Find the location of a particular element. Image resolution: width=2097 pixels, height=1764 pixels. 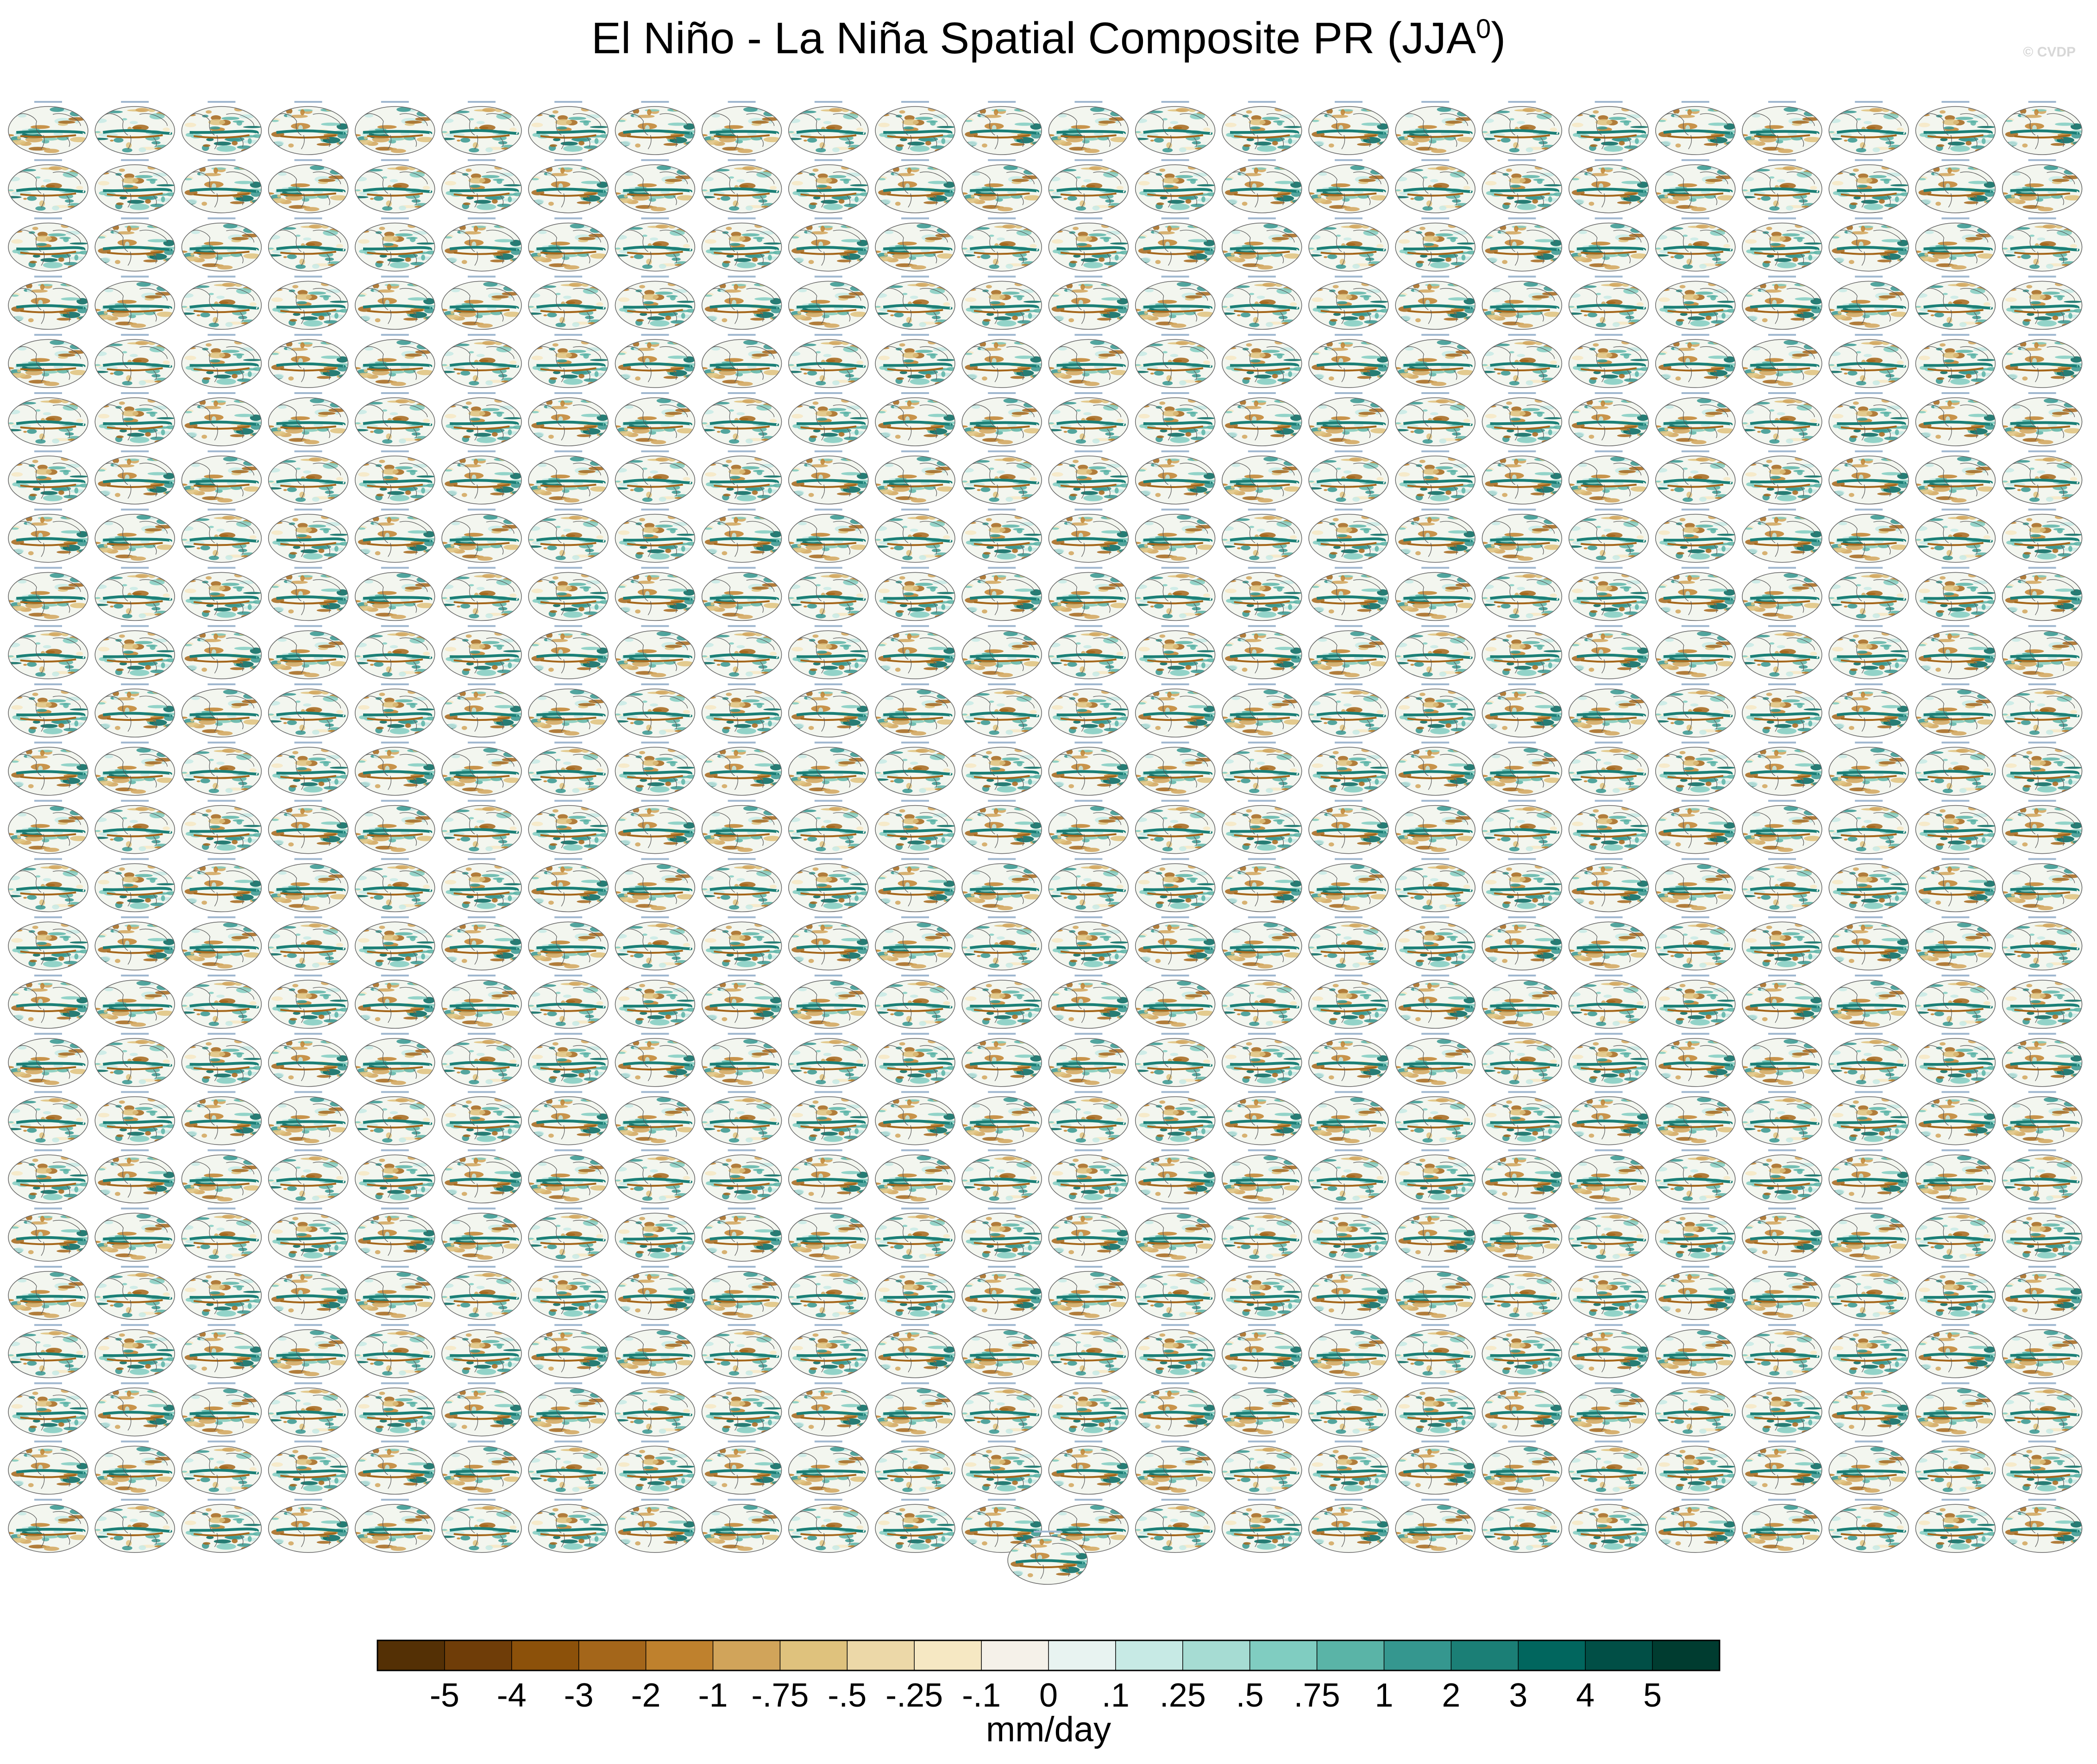

colorbar-tick-label: -5 is located at coordinates (444, 1695).